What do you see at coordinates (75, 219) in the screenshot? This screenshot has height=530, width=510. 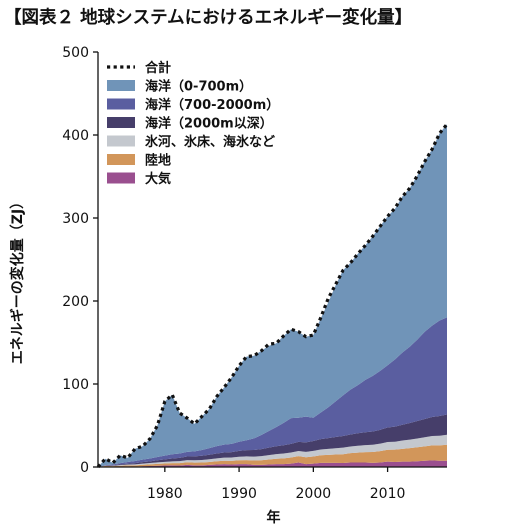 I see `y-tick-label: 300` at bounding box center [75, 219].